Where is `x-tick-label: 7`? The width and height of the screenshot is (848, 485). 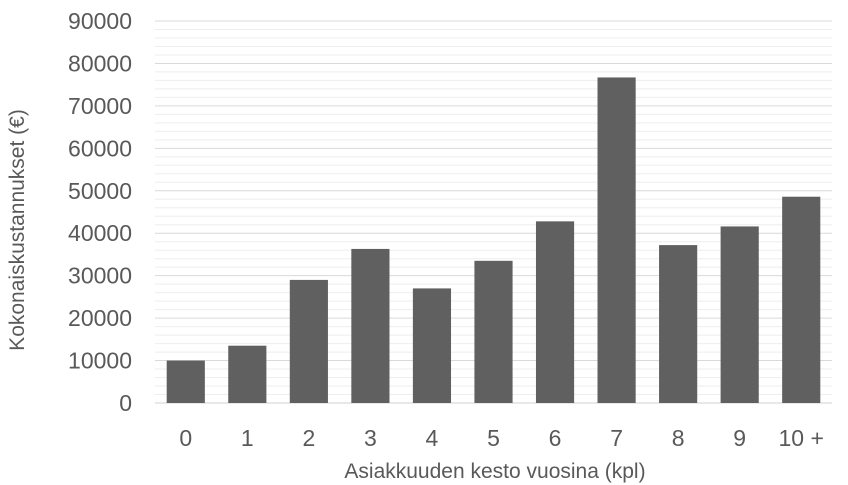 x-tick-label: 7 is located at coordinates (616, 438).